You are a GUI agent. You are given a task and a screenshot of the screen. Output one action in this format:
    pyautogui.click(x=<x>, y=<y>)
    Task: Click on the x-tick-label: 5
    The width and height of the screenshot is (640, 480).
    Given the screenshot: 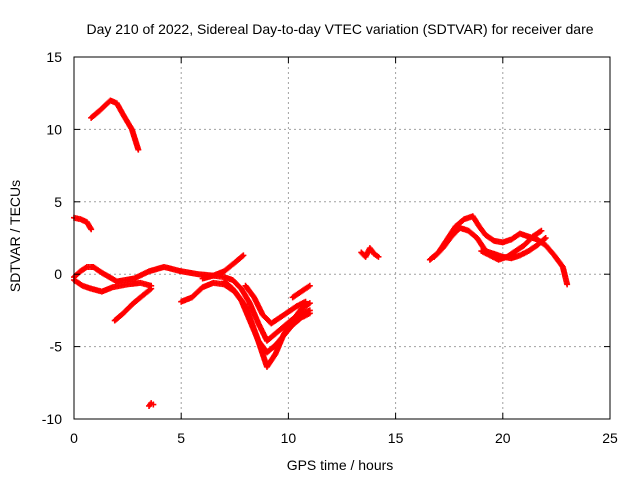 What is the action you would take?
    pyautogui.click(x=181, y=438)
    